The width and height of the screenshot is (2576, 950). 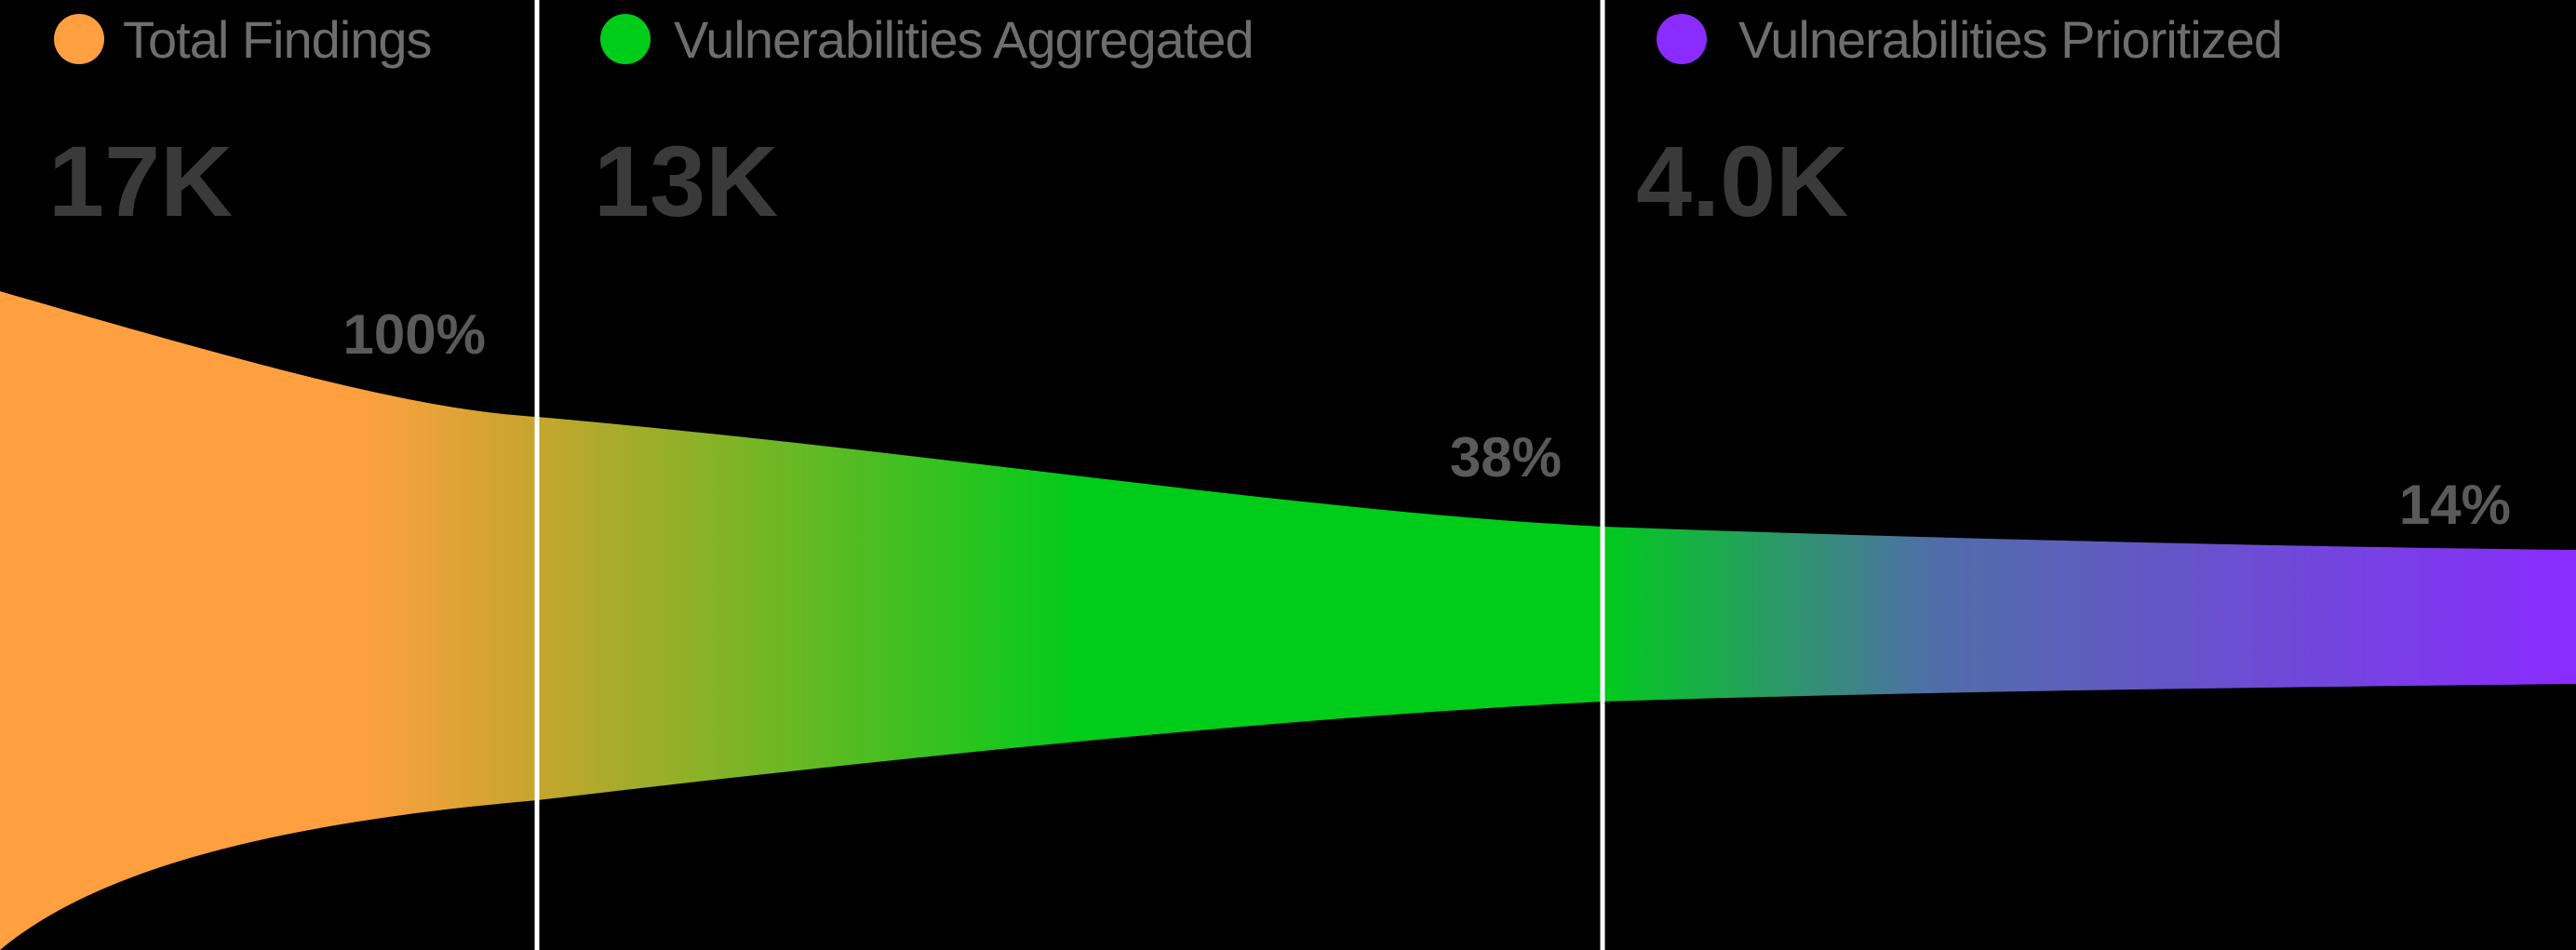 What do you see at coordinates (79, 39) in the screenshot?
I see `legend-dot-total-findings` at bounding box center [79, 39].